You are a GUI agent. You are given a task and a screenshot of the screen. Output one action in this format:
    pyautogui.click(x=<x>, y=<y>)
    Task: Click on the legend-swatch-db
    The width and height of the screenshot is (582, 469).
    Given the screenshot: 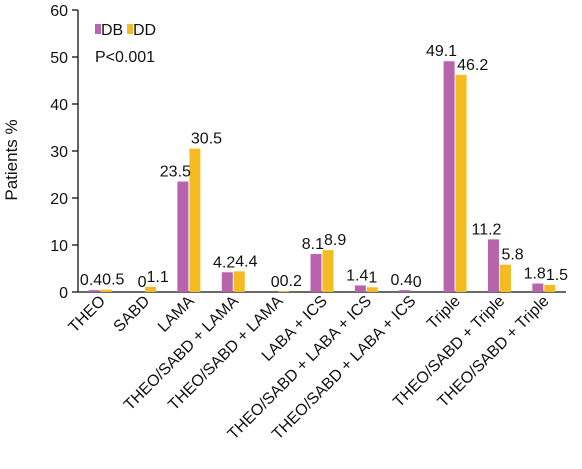 What is the action you would take?
    pyautogui.click(x=98, y=29)
    